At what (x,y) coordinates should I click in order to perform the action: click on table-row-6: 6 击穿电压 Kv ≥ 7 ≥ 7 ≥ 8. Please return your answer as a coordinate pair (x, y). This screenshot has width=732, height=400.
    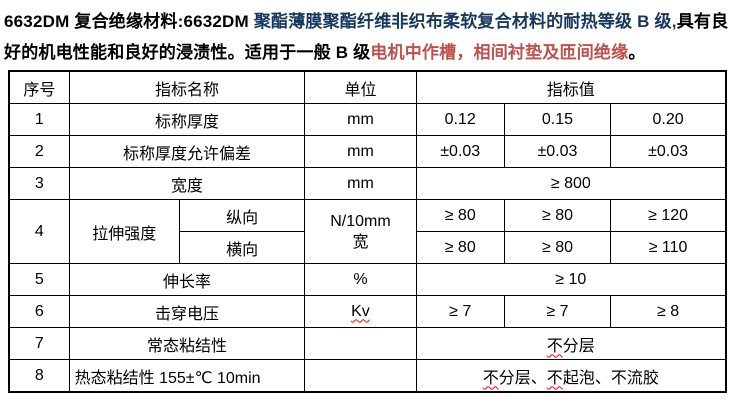
    Looking at the image, I should click on (367, 311).